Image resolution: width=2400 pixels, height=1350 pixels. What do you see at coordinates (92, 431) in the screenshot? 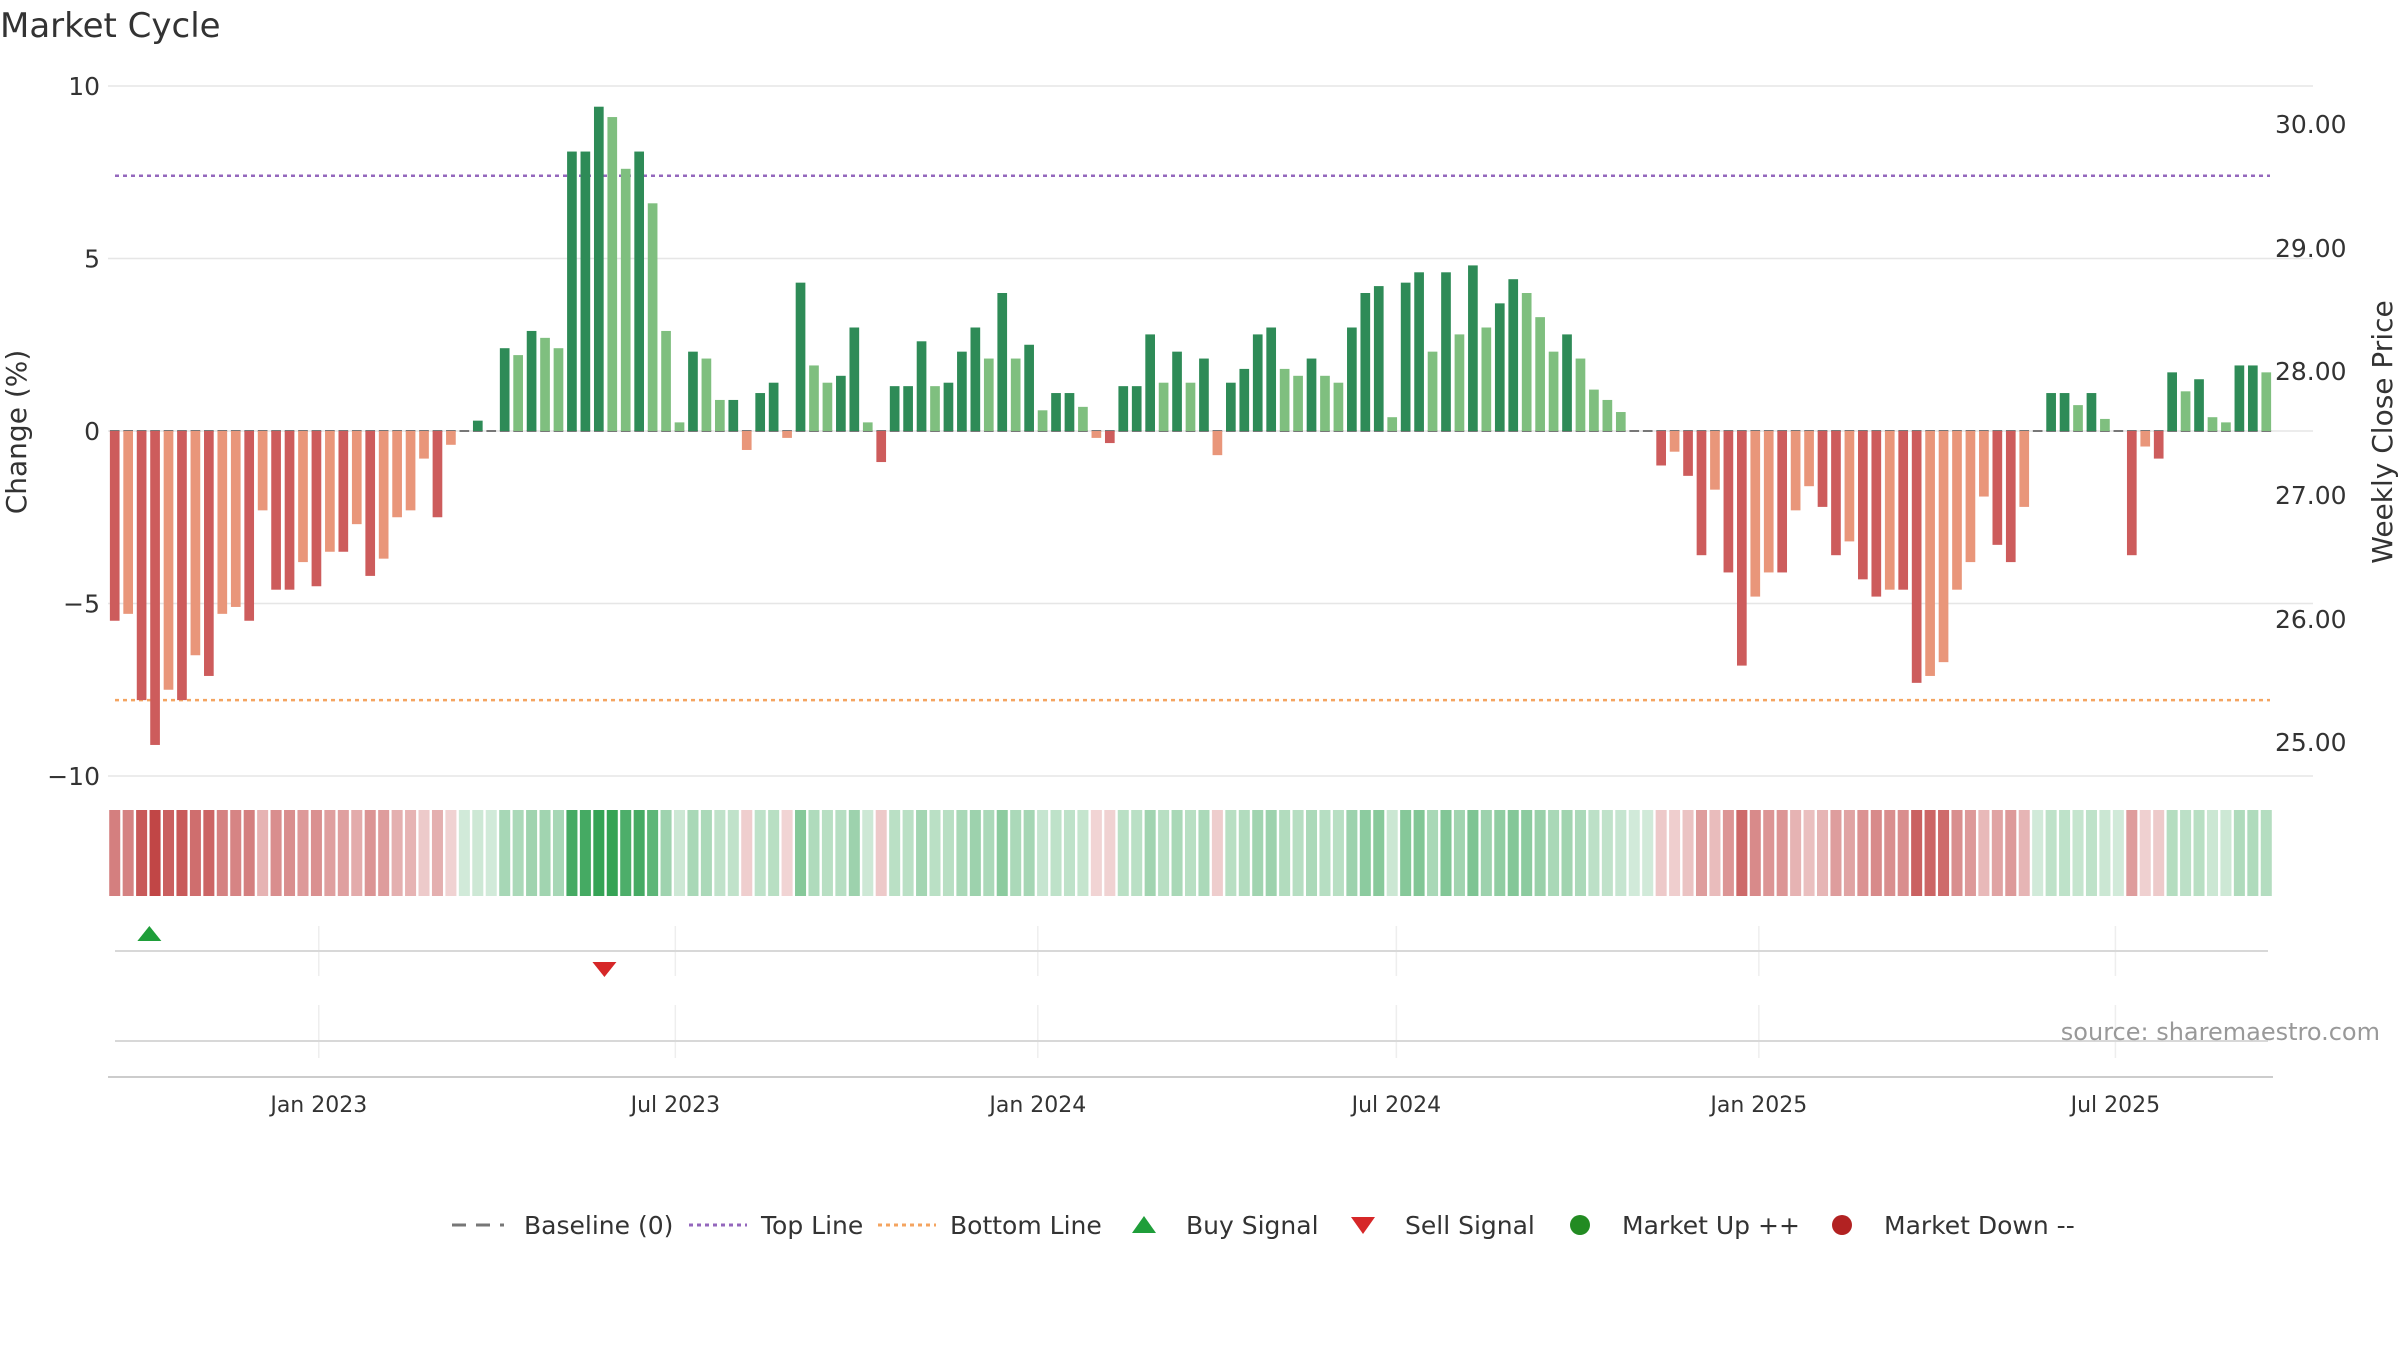
I see `y-tick-label: 0` at bounding box center [92, 431].